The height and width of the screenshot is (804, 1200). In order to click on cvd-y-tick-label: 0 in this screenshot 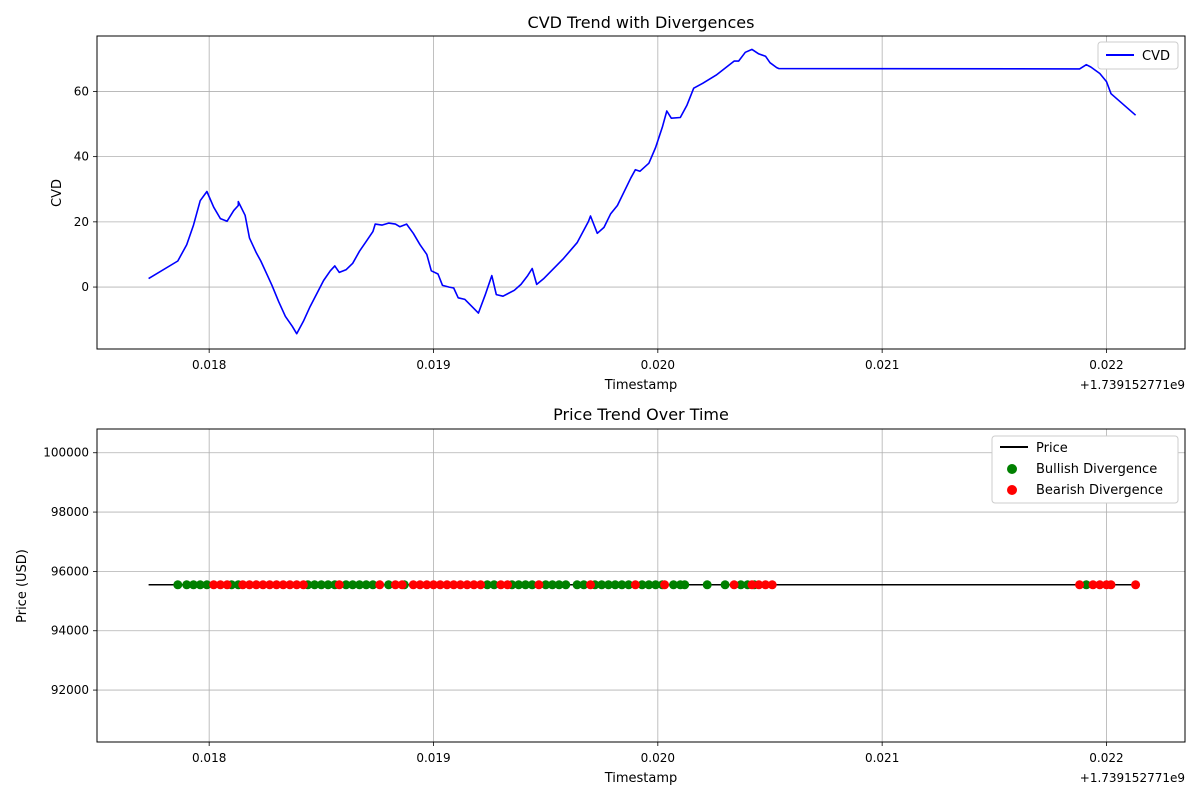, I will do `click(85, 287)`.